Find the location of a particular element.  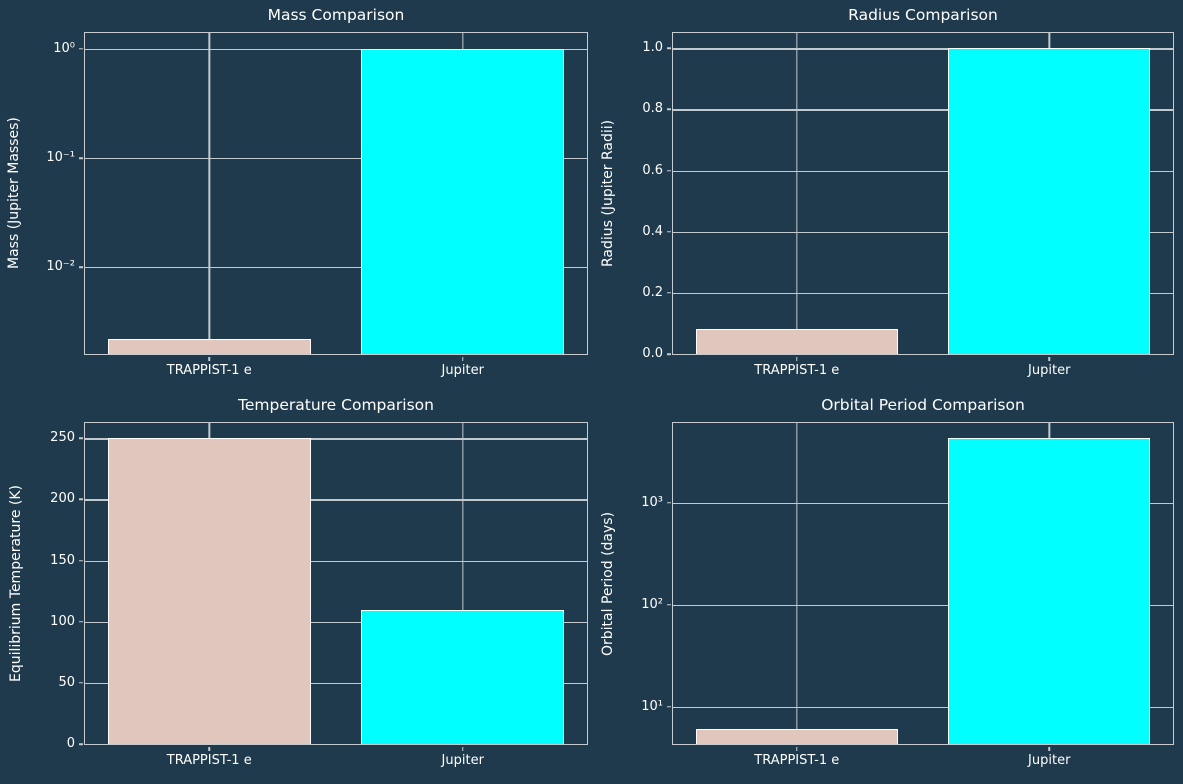

y-tick-label: 1.0 is located at coordinates (652, 48).